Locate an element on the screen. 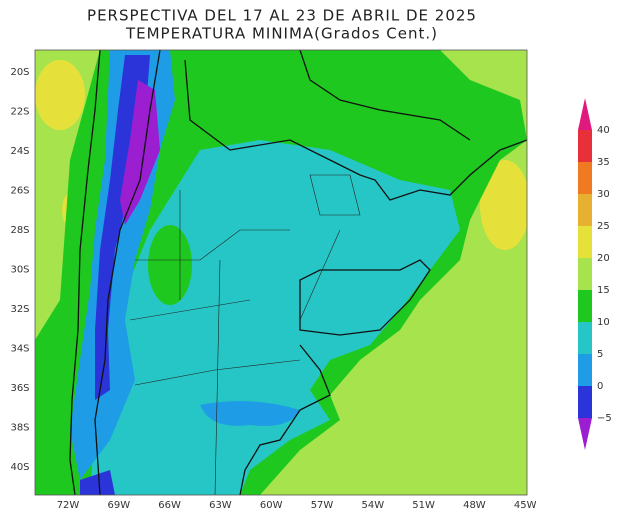 This screenshot has height=520, width=621. lat-label: 32S is located at coordinates (19, 309).